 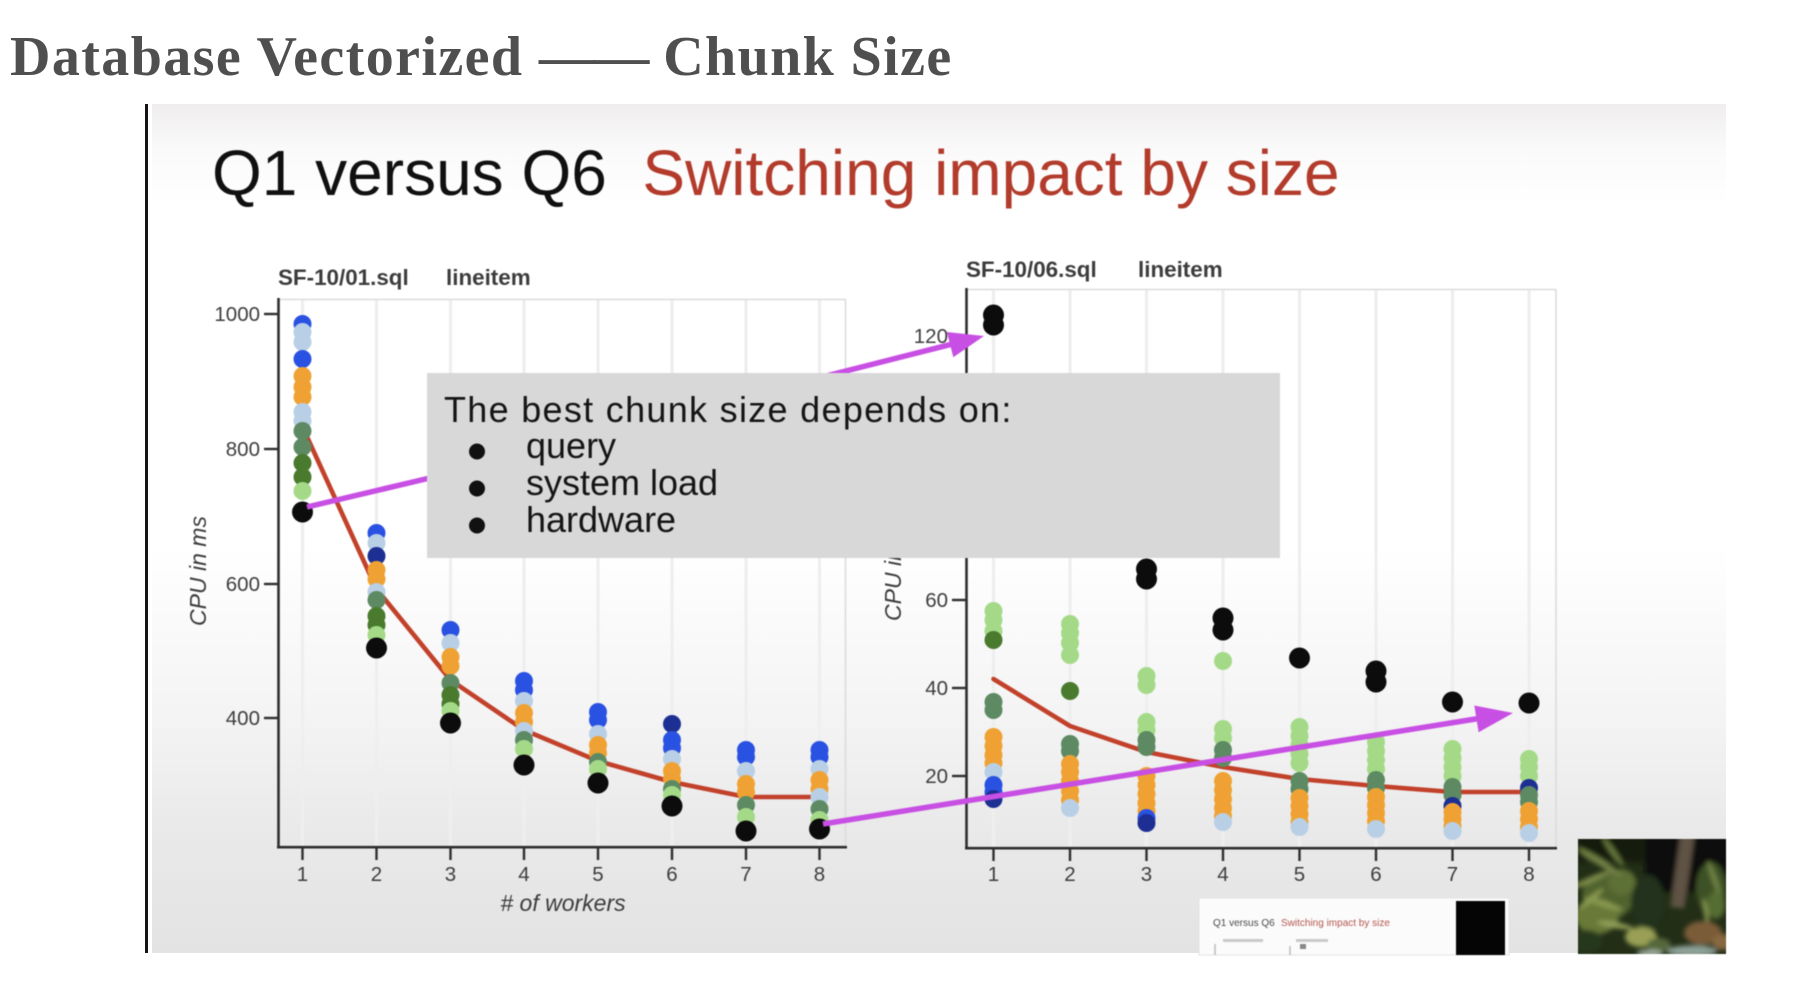 I want to click on svg-text: hardware, so click(x=601, y=519).